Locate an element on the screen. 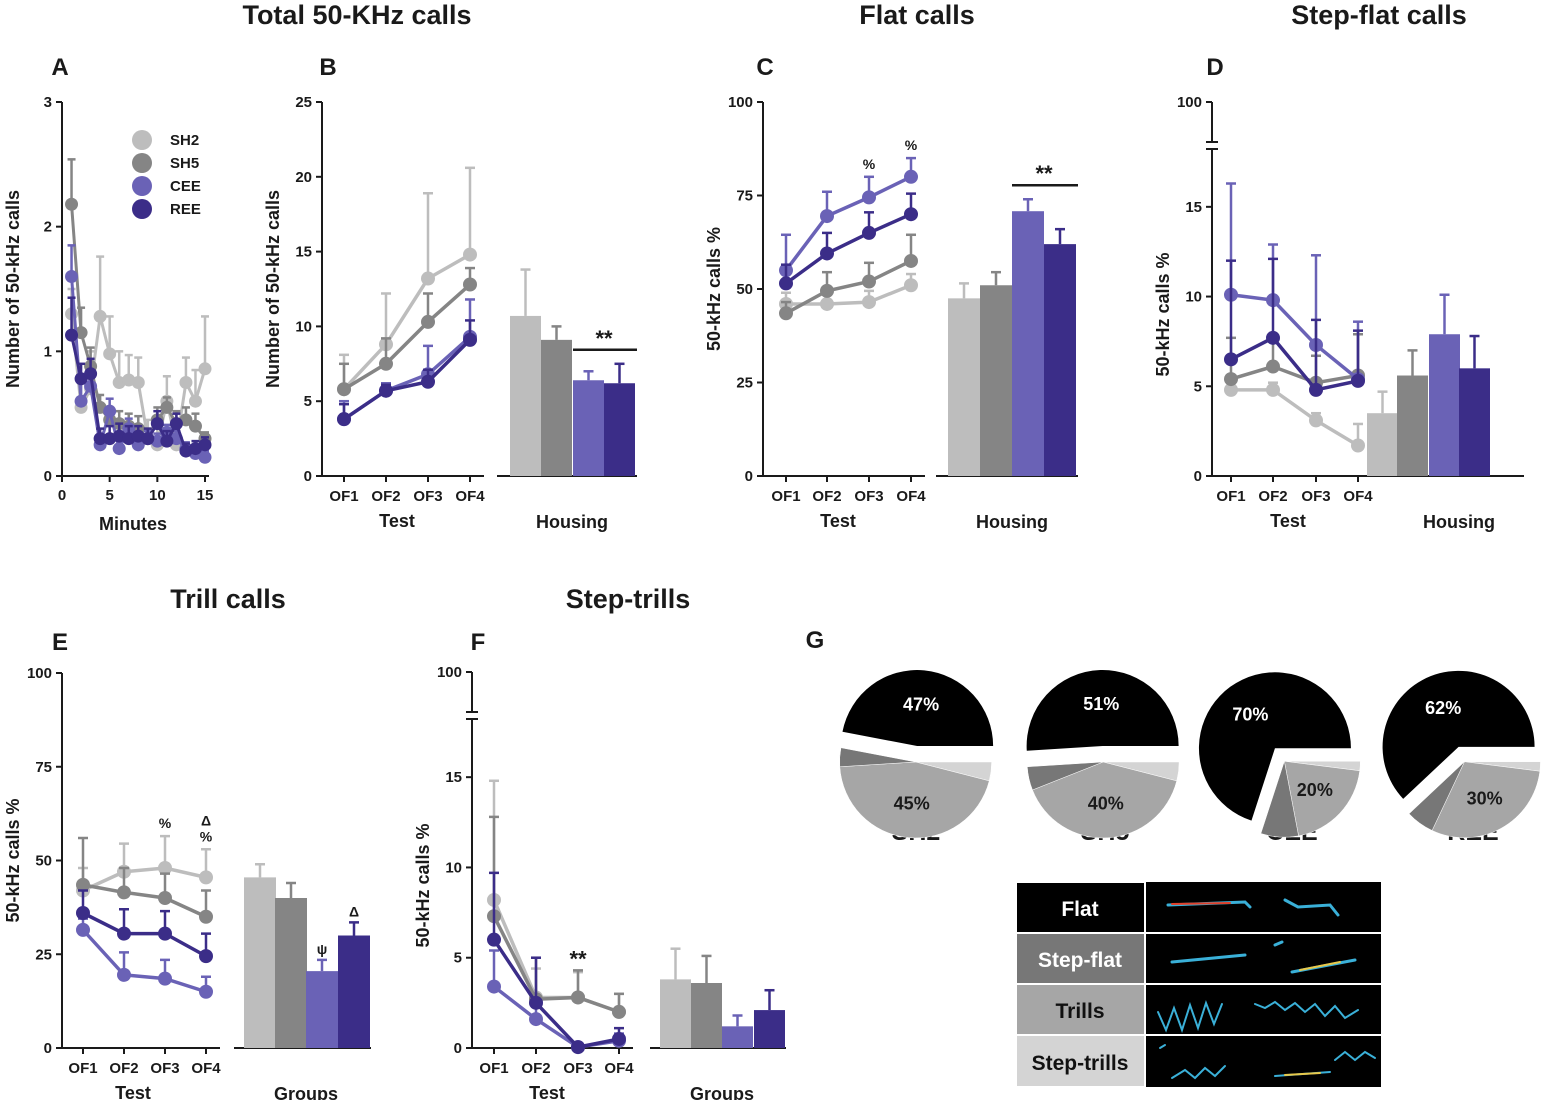  y-tick-label: 15 is located at coordinates (1193, 207).